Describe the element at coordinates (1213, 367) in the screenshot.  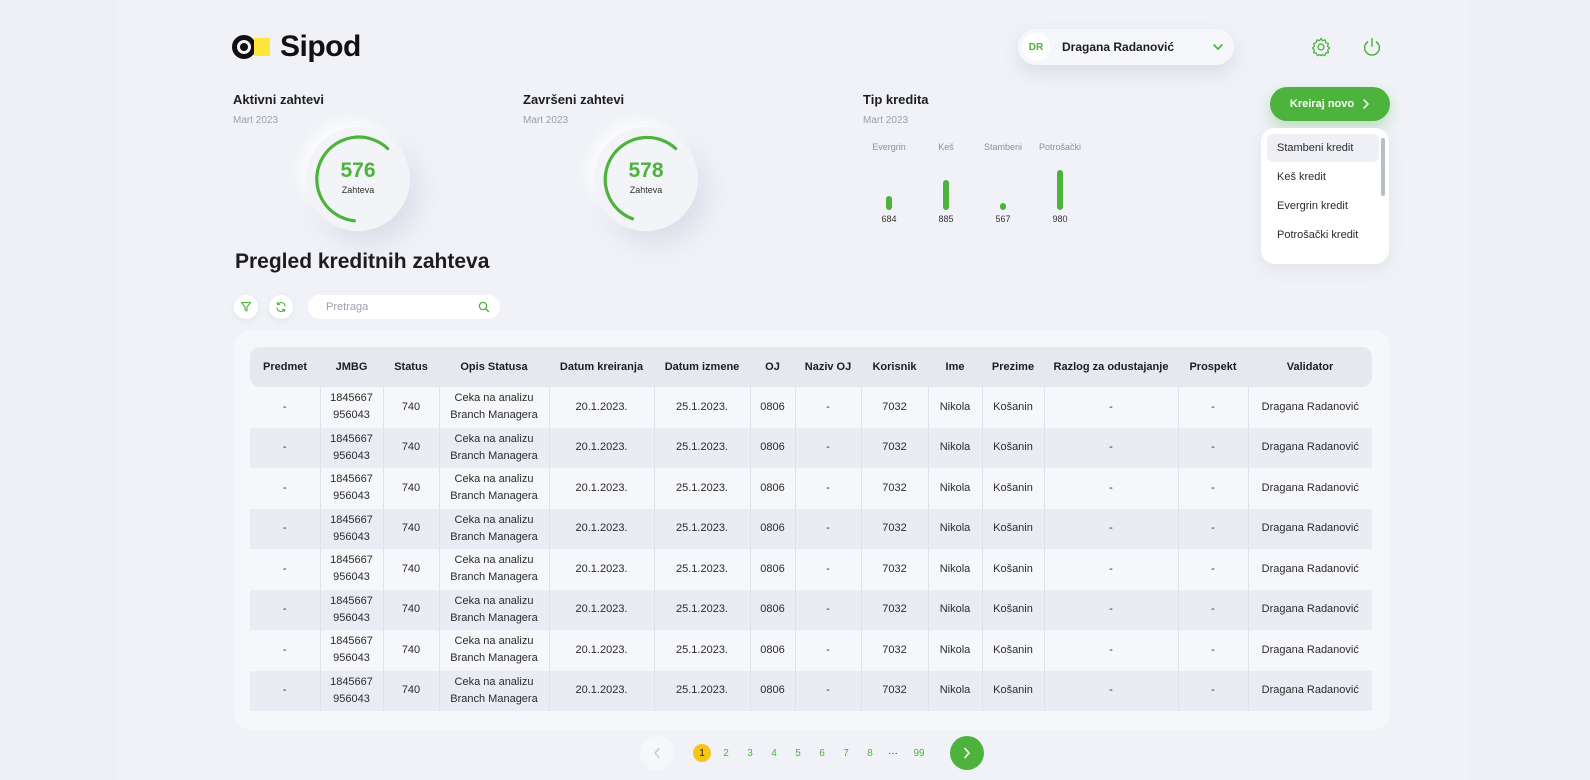
I see `column-header: Prospekt` at that location.